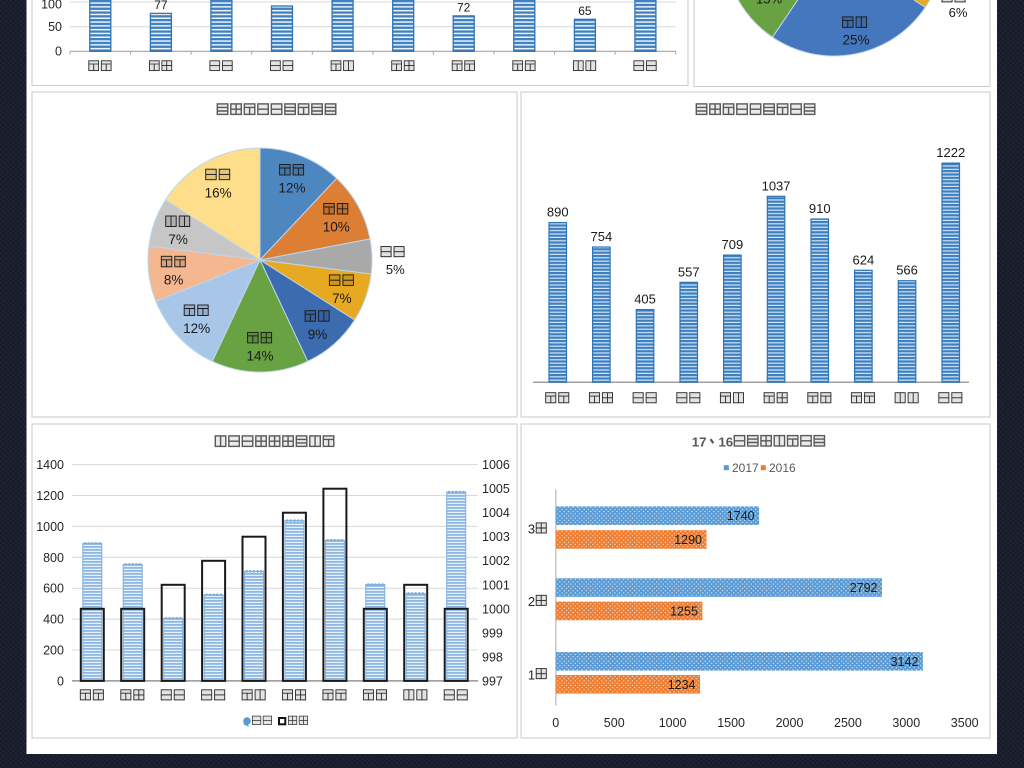  I want to click on svg-text: 3, so click(531, 529).